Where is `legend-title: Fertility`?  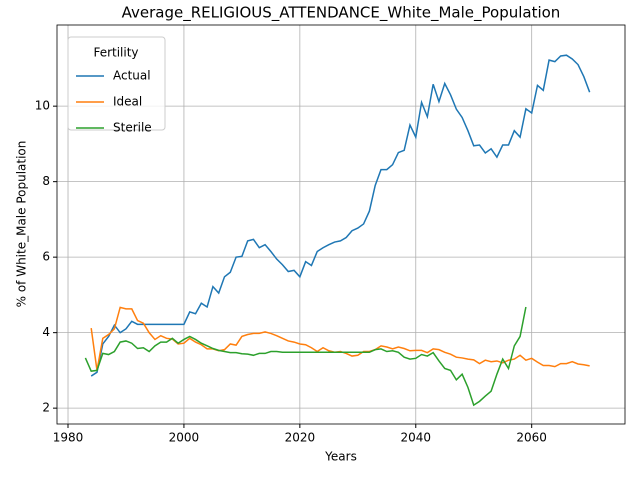 legend-title: Fertility is located at coordinates (115, 53).